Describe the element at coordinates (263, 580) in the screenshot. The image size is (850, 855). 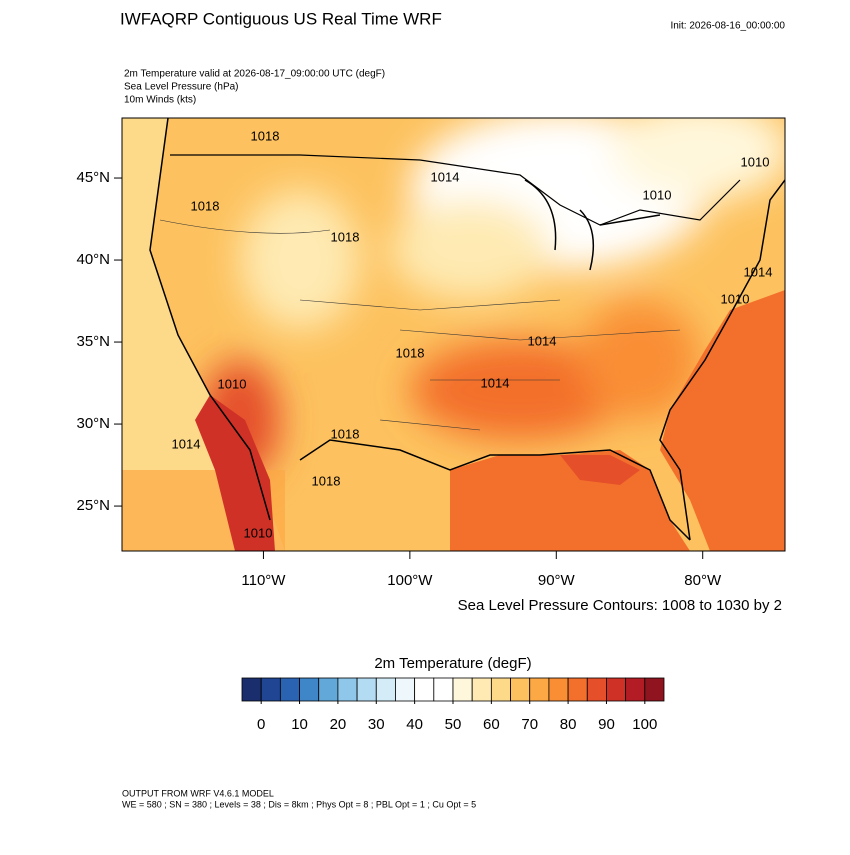
I see `x-tick-label: 110°W` at that location.